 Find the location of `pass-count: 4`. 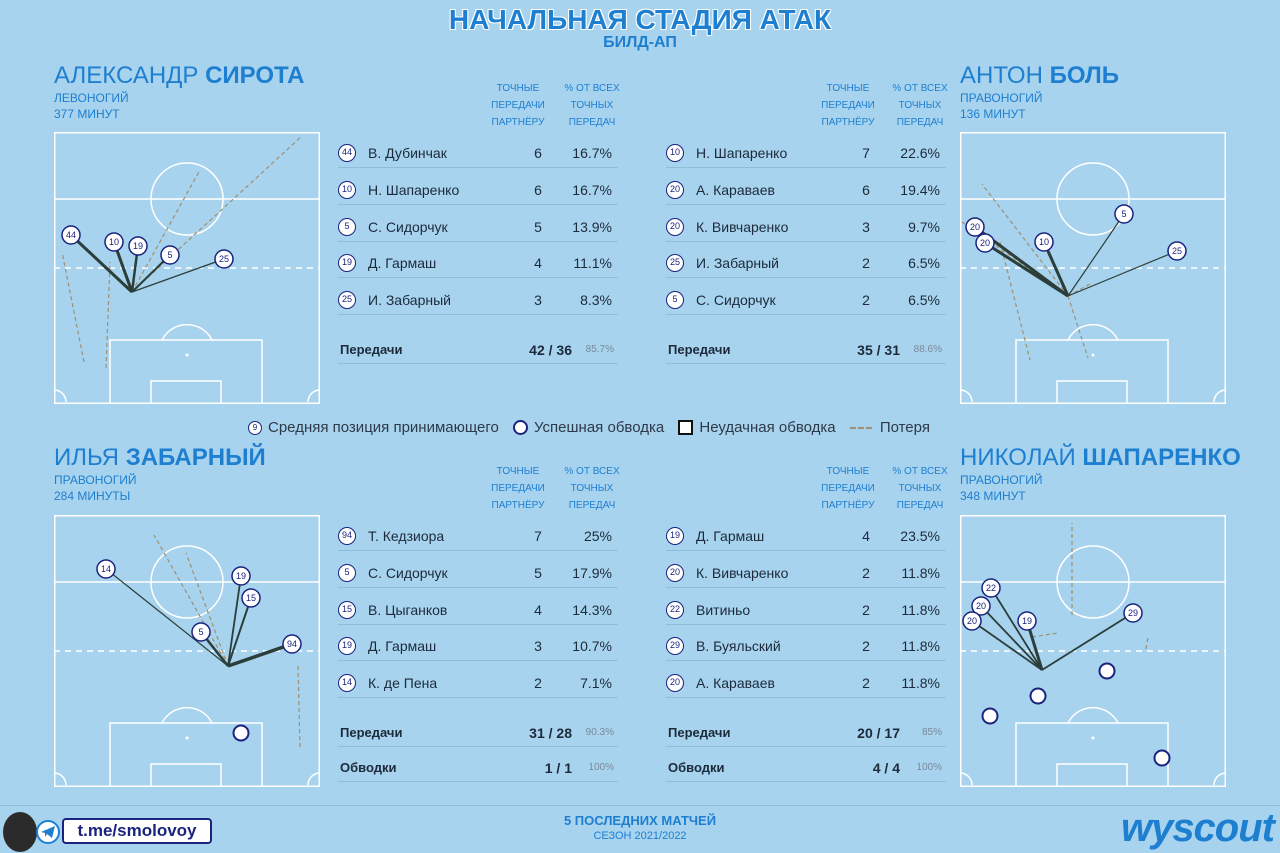

pass-count: 4 is located at coordinates (866, 536).